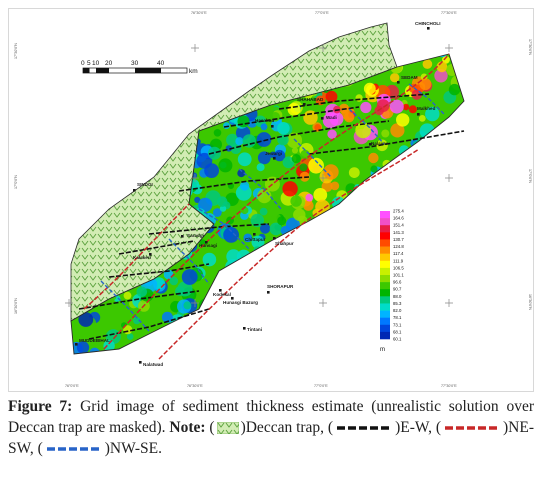 This screenshot has height=477, width=544. Describe the element at coordinates (73, 449) in the screenshot. I see `nwse-swatch` at that location.